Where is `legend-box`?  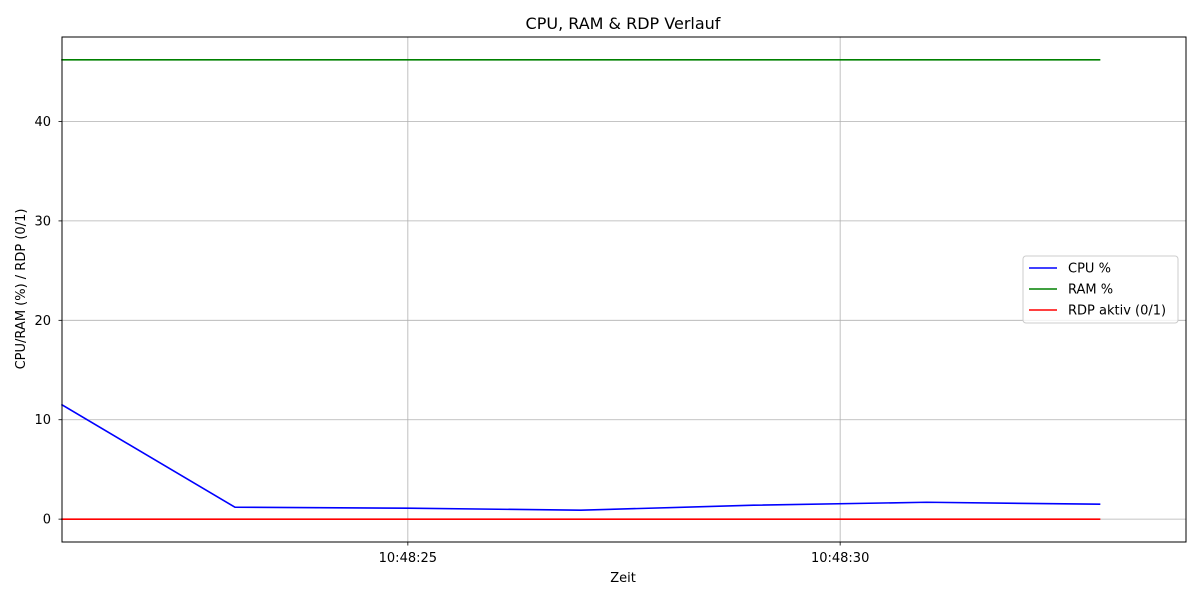
legend-box is located at coordinates (1100, 289).